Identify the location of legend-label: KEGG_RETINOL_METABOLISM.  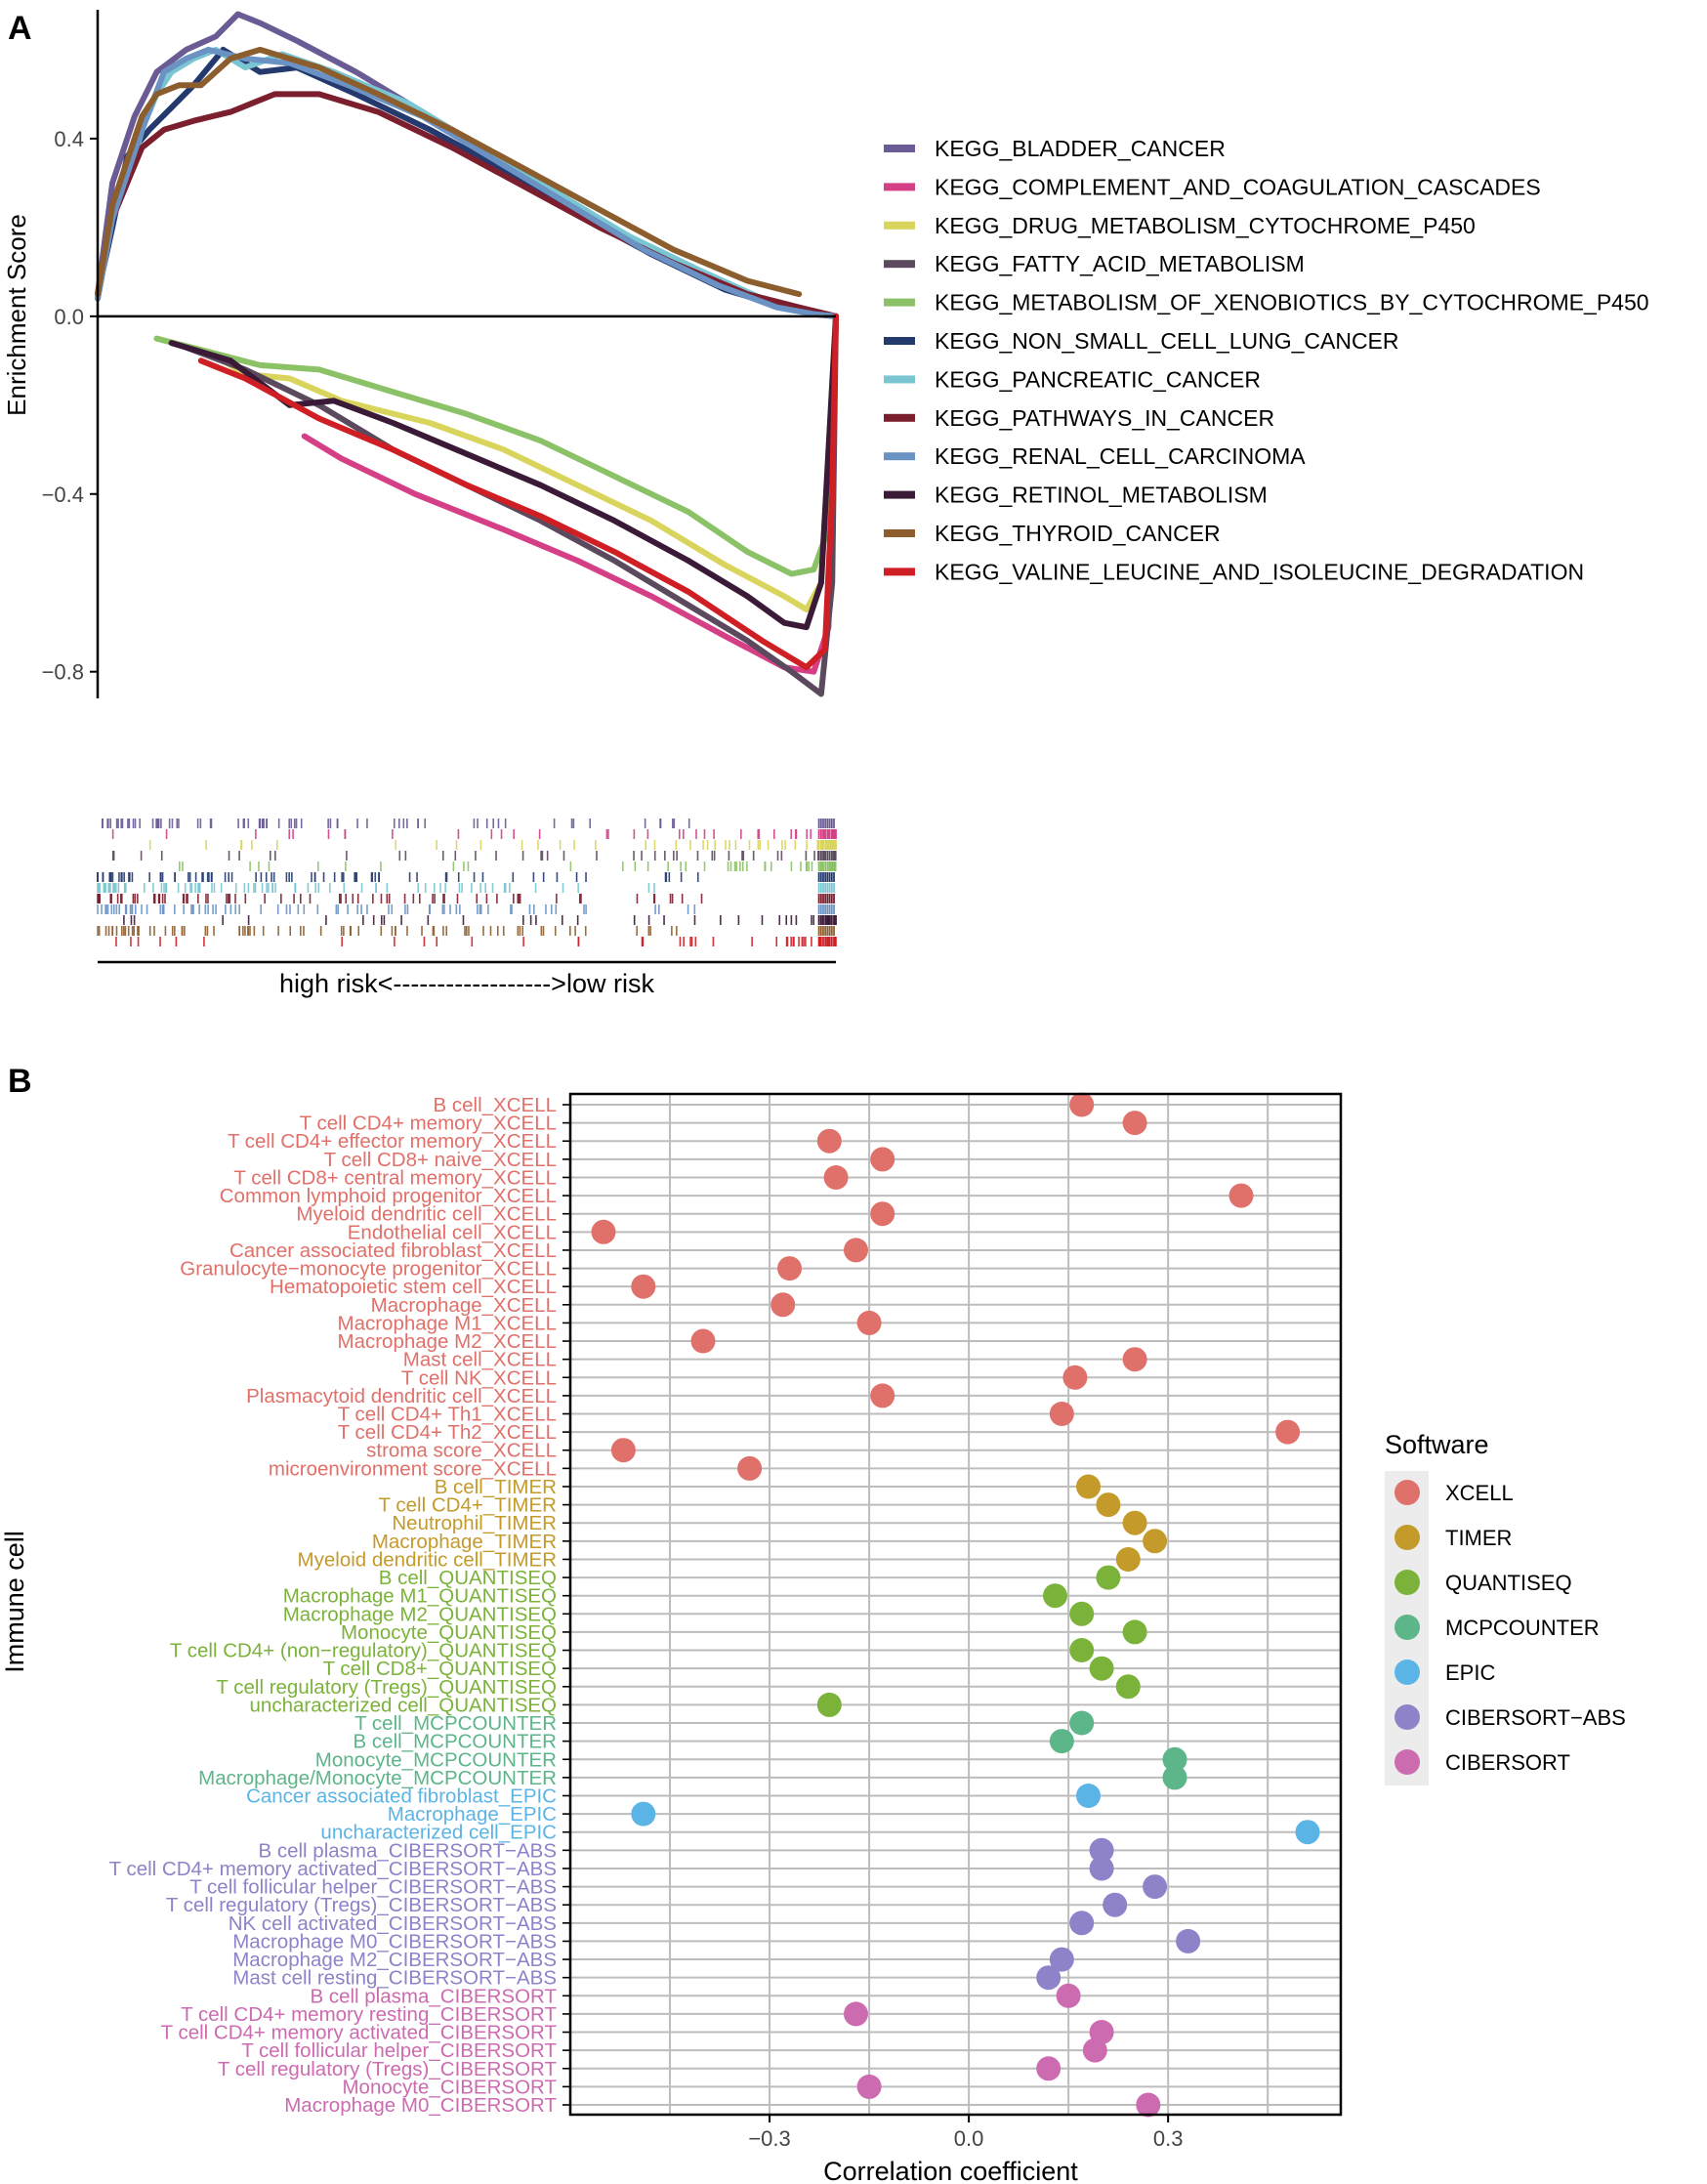
(1101, 495).